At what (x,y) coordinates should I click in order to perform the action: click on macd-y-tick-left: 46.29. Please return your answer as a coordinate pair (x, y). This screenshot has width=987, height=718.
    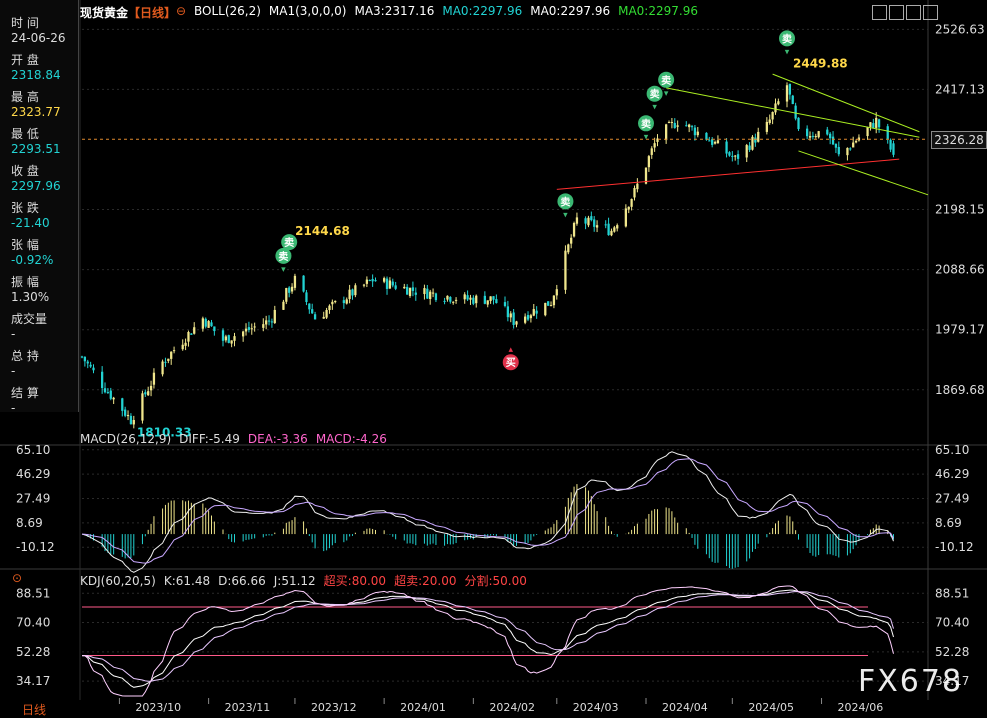
    Looking at the image, I should click on (33, 474).